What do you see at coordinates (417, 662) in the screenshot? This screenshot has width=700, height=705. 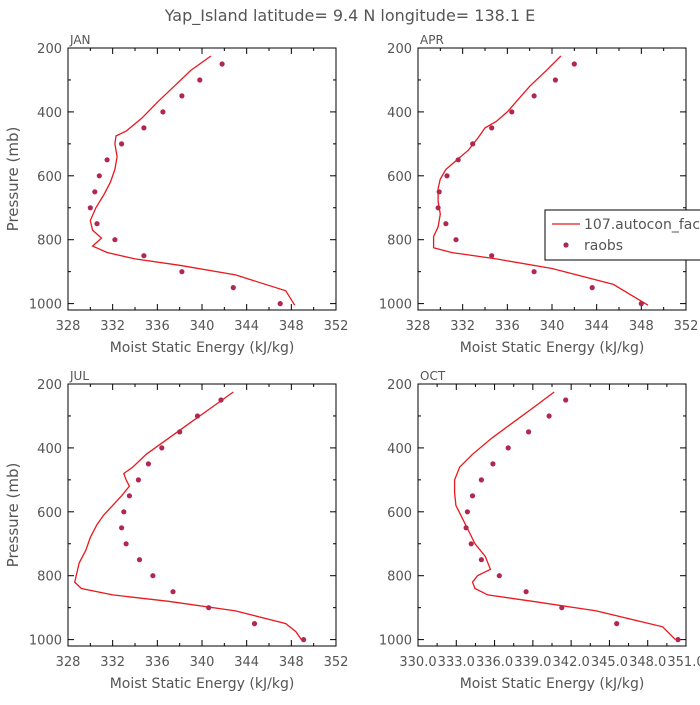 I see `x-tick-label: 330.0` at bounding box center [417, 662].